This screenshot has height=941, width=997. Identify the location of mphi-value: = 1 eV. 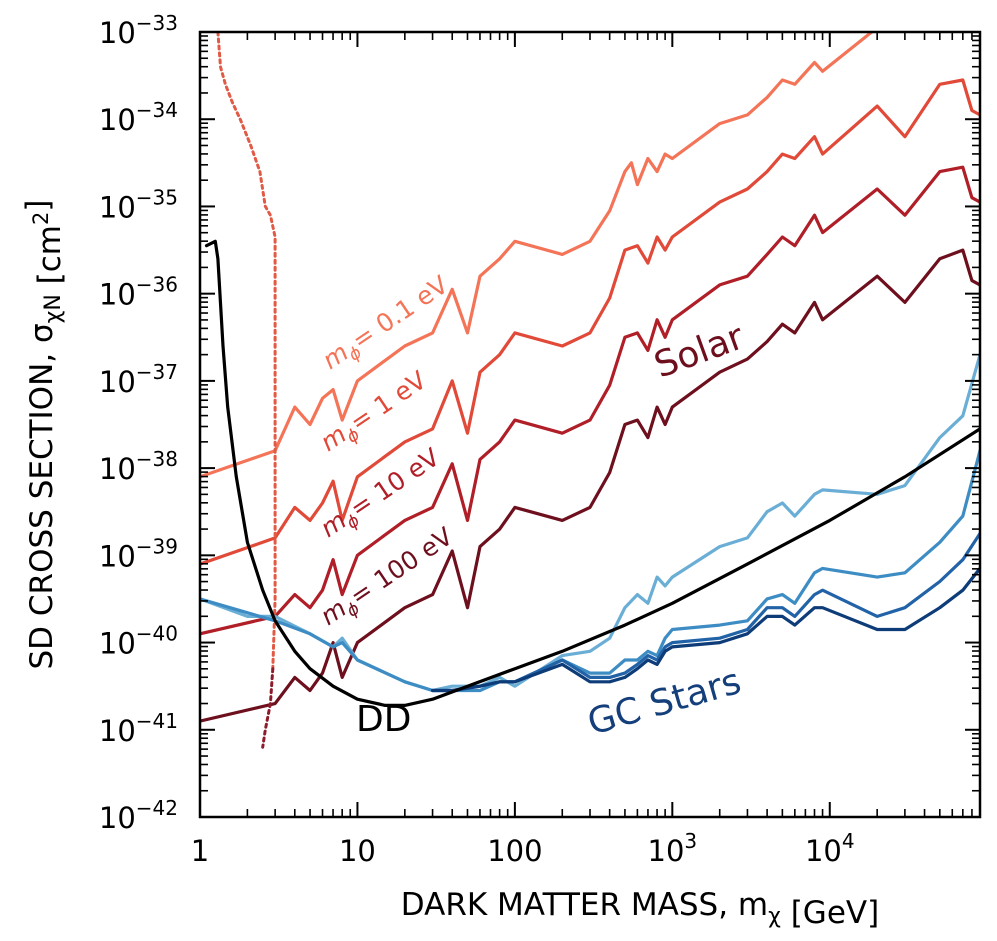
(388, 401).